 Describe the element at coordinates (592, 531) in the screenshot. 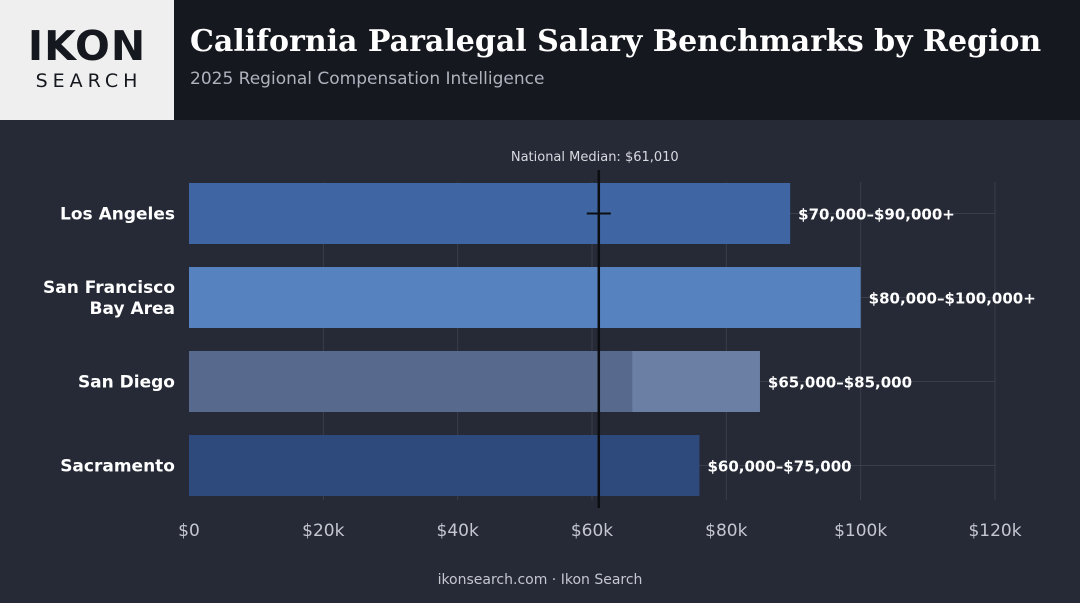

I see `x-tick-label: $60k` at that location.